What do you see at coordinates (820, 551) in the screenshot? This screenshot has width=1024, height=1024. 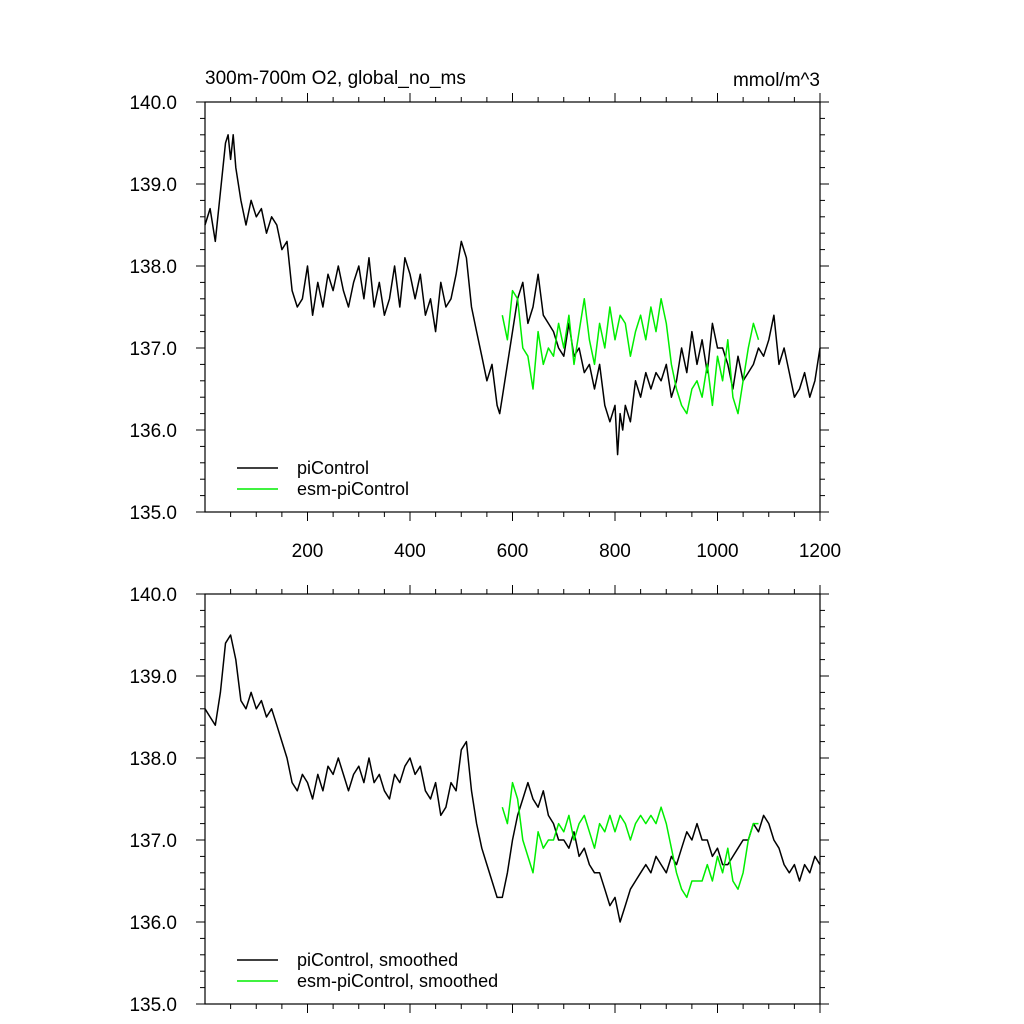 I see `x-tick-label: 1200` at bounding box center [820, 551].